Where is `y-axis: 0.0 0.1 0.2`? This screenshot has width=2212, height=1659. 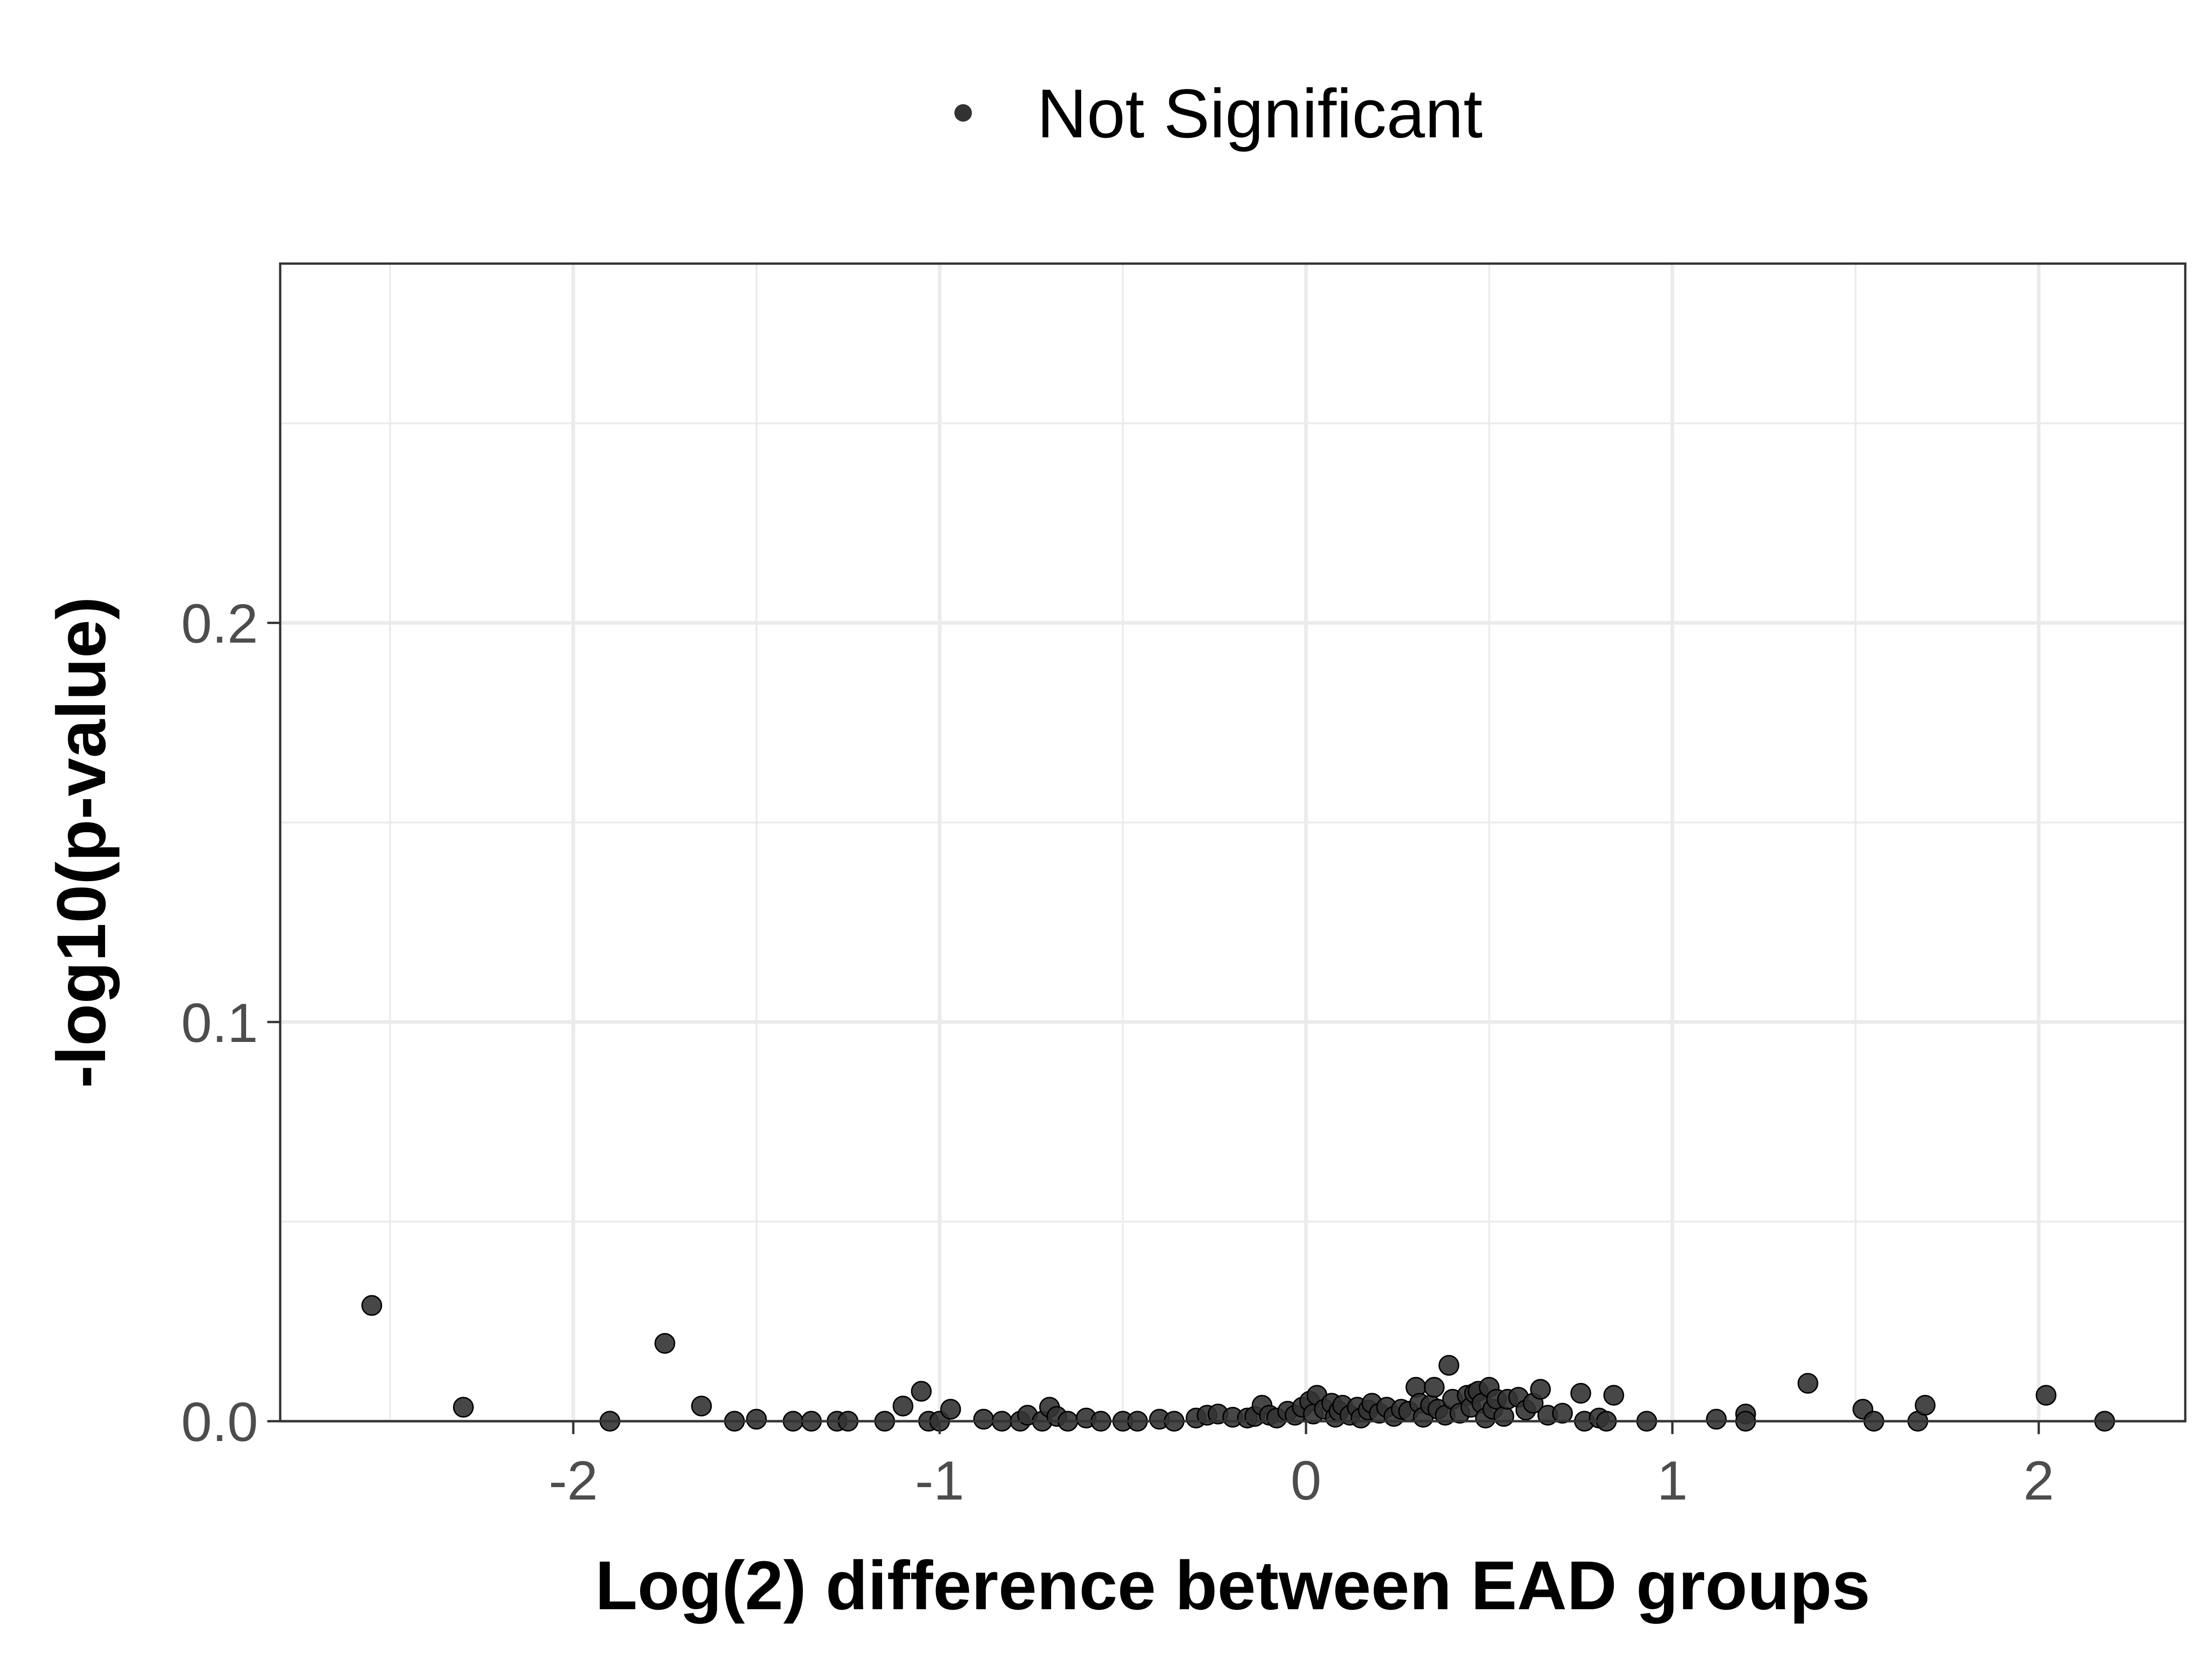 y-axis: 0.0 0.1 0.2 is located at coordinates (230, 1023).